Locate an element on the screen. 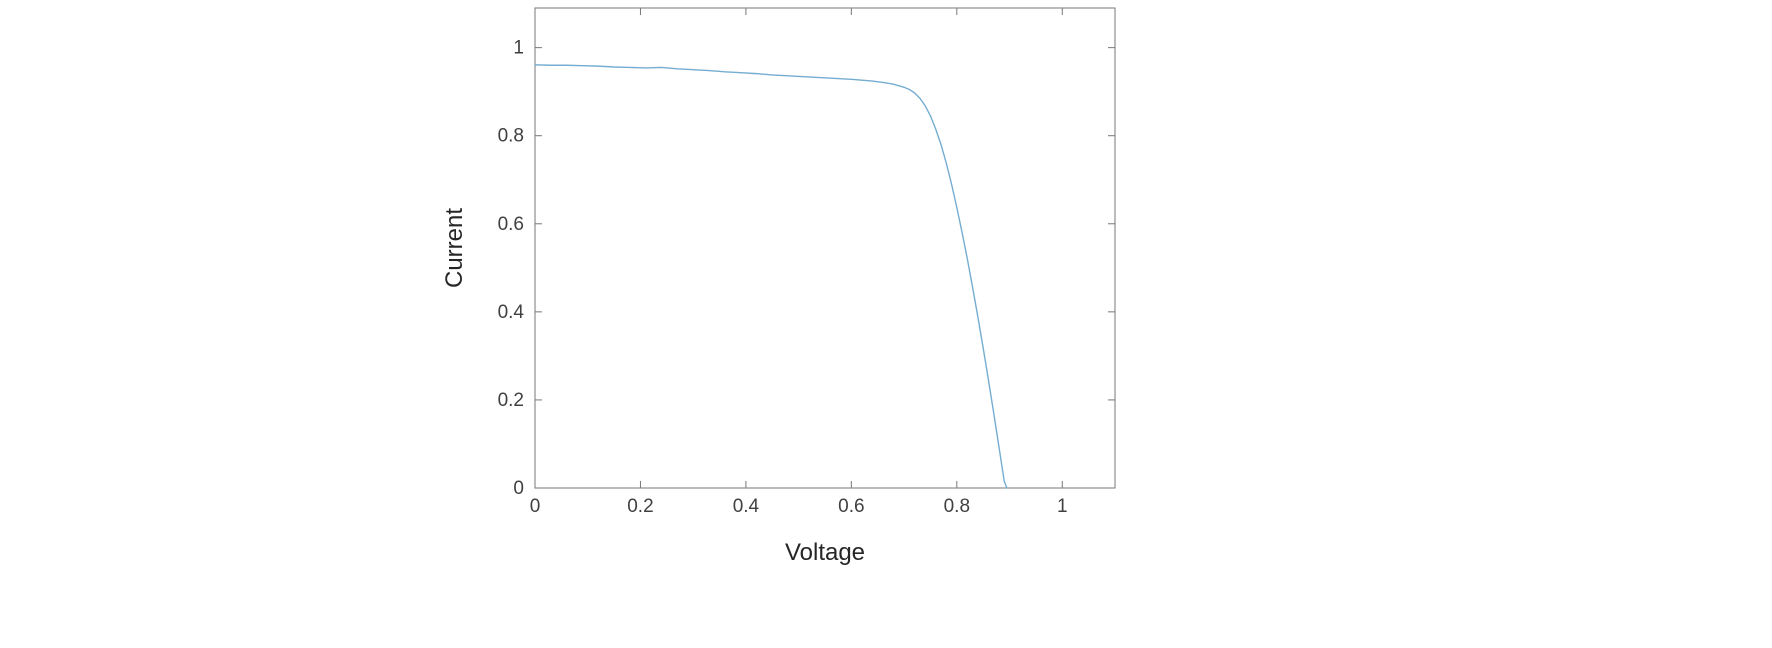  x-tick-label: 0.4 is located at coordinates (746, 506).